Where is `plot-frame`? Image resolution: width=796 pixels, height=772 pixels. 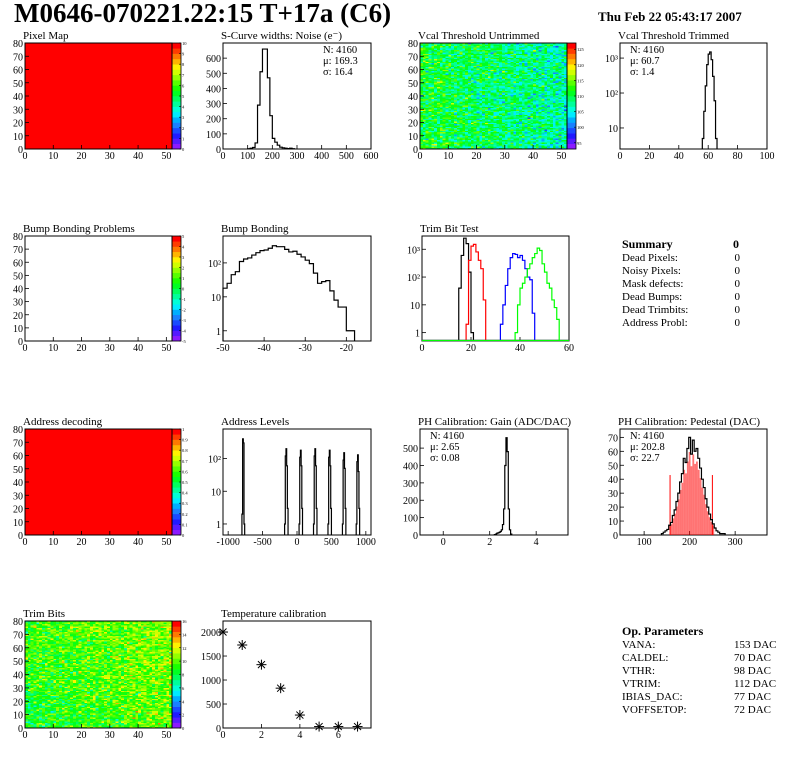
plot-frame is located at coordinates (297, 482).